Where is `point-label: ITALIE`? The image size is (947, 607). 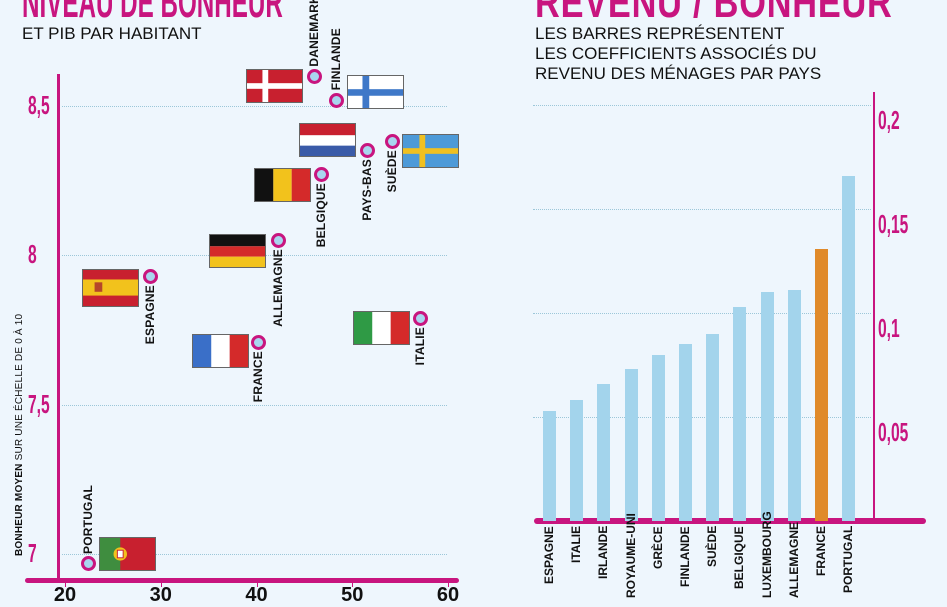
point-label: ITALIE is located at coordinates (420, 346).